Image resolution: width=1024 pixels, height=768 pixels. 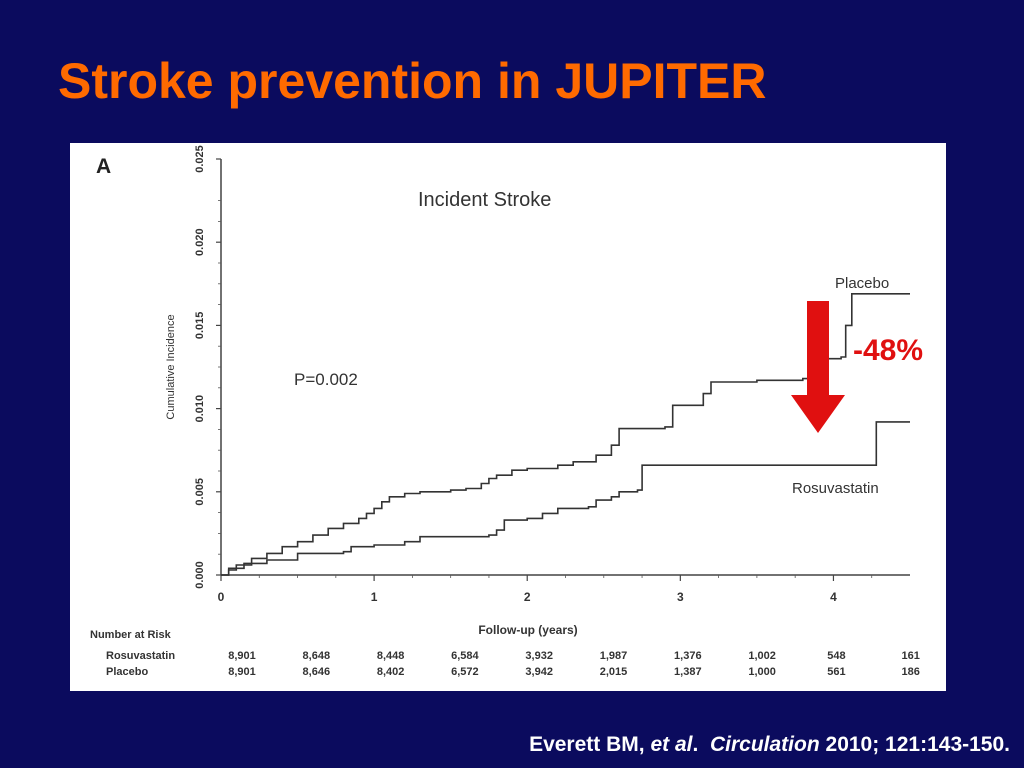 What do you see at coordinates (131, 635) in the screenshot?
I see `risk-table-header: Number at Risk` at bounding box center [131, 635].